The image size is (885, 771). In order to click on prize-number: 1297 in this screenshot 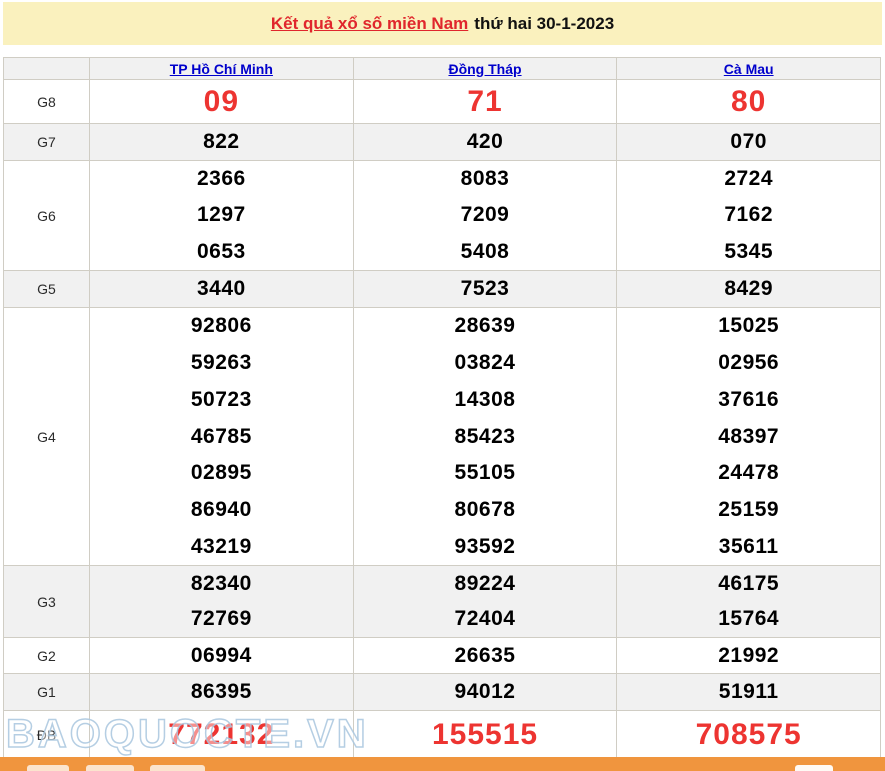, I will do `click(221, 215)`.